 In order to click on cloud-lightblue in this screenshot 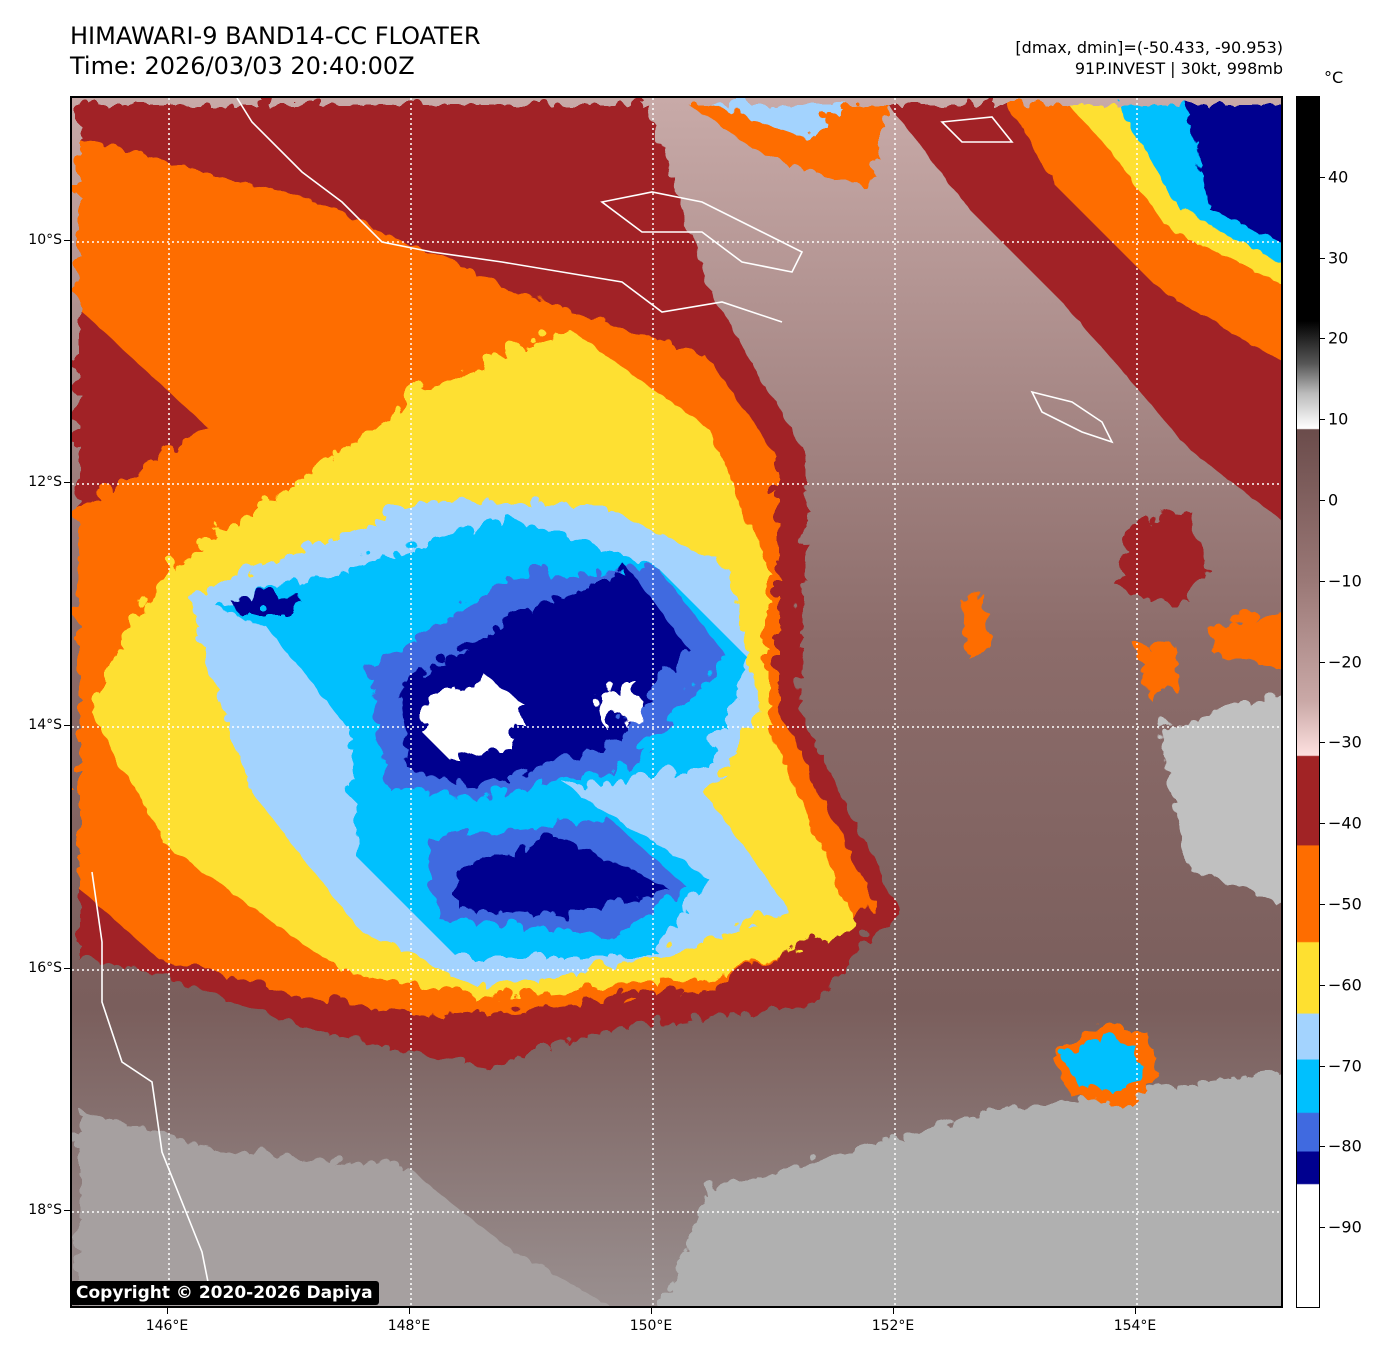, I will do `click(772, 115)`.